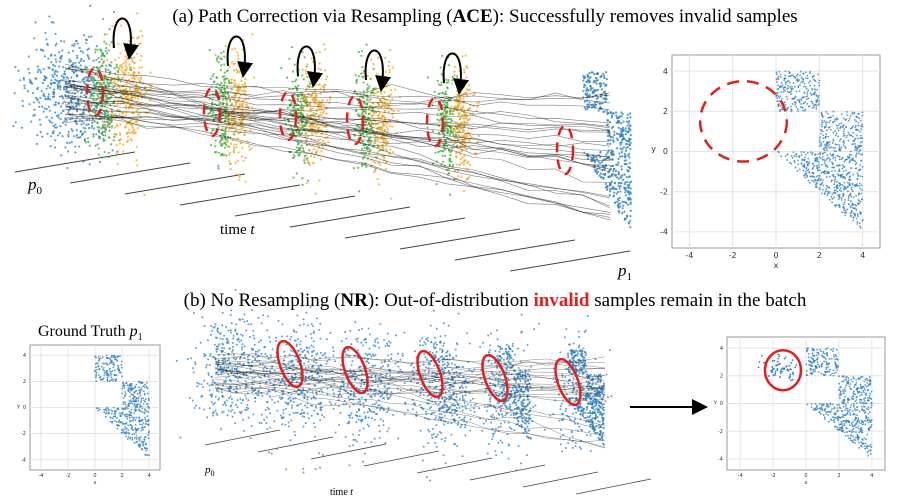 This screenshot has width=897, height=504. Describe the element at coordinates (23, 460) in the screenshot. I see `y-tick-label: -4` at that location.